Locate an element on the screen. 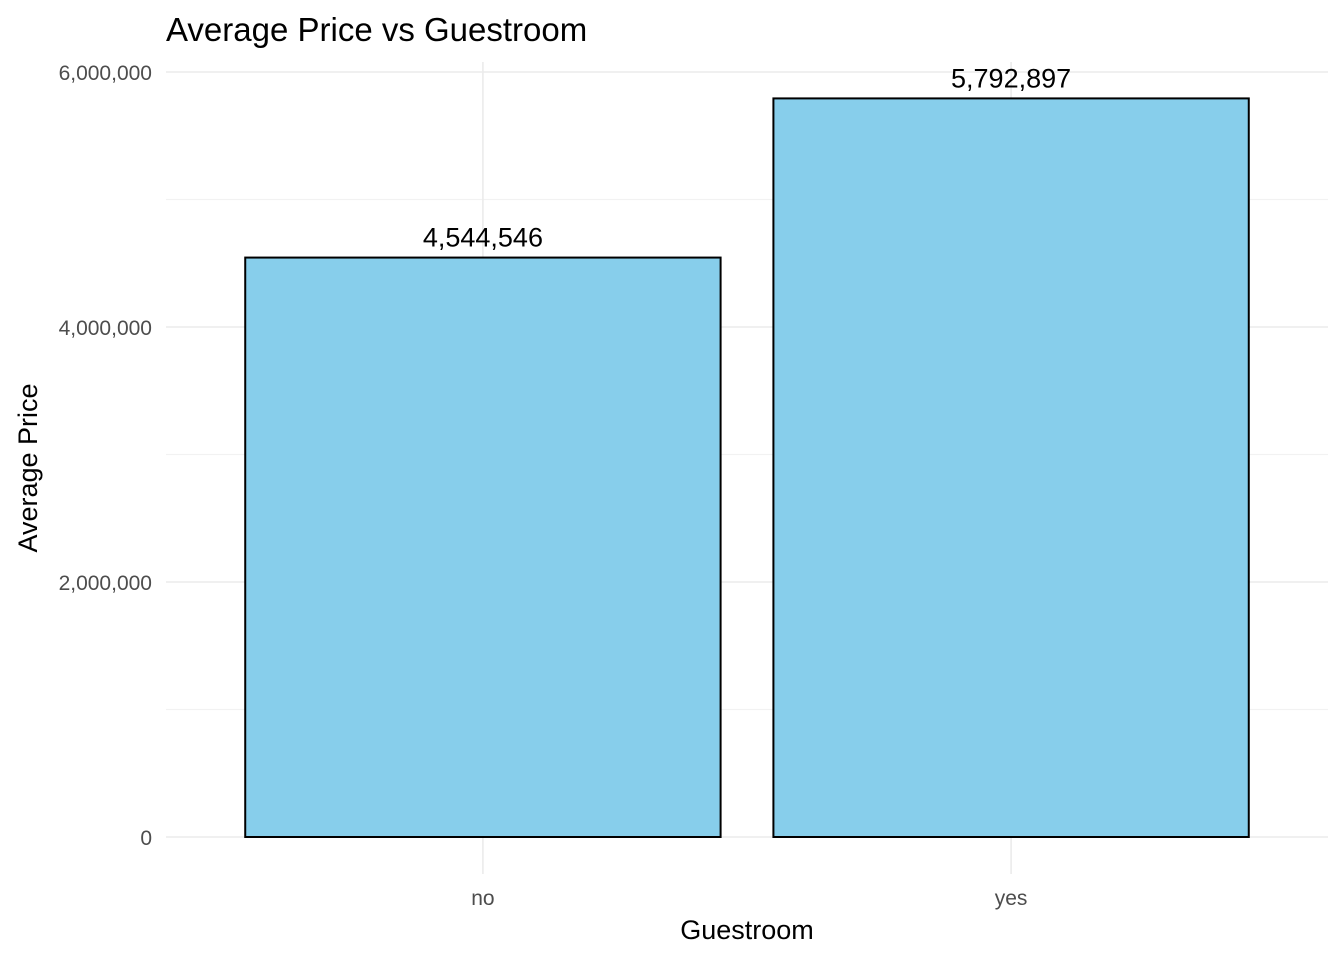  chart-title: Average Price vs Guestroom is located at coordinates (376, 29).